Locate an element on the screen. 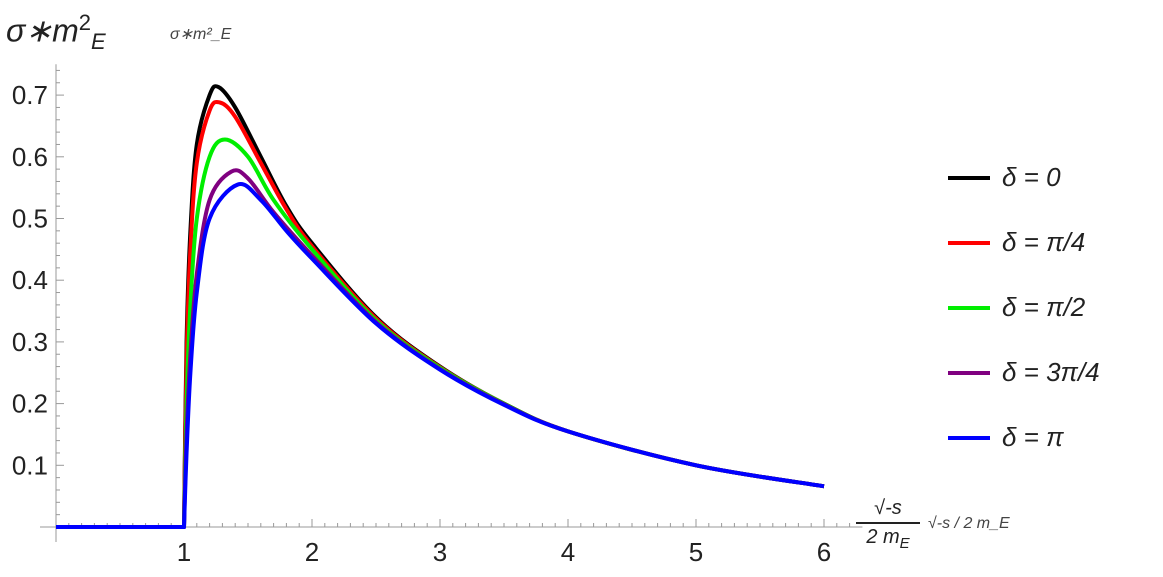 This screenshot has width=1163, height=577. legend-label: δ = π/4 is located at coordinates (1044, 242).